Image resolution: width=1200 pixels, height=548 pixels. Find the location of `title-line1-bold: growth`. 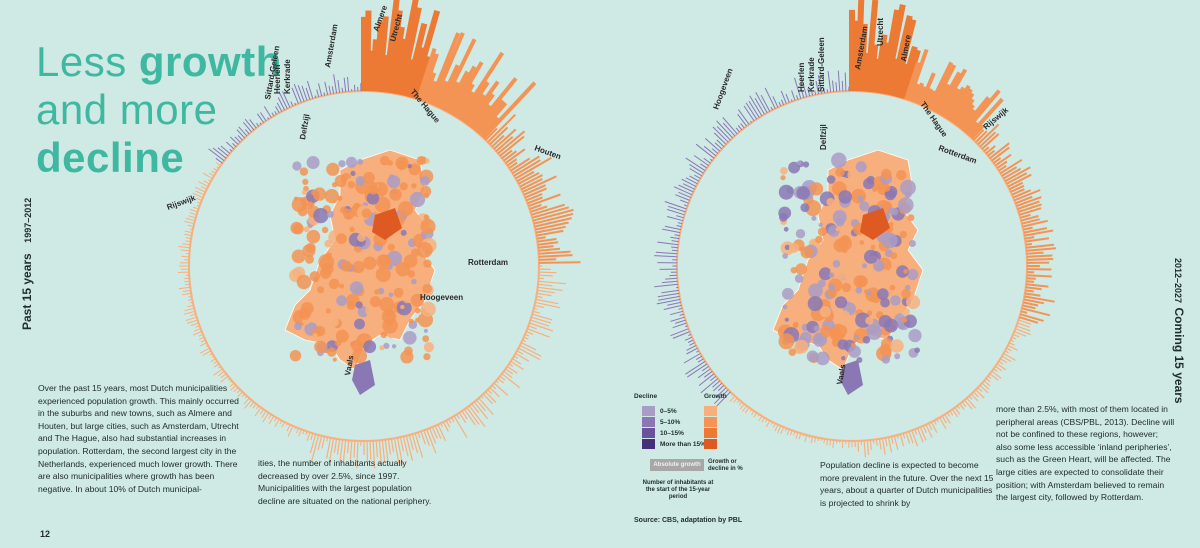

title-line1-bold: growth is located at coordinates (210, 61).